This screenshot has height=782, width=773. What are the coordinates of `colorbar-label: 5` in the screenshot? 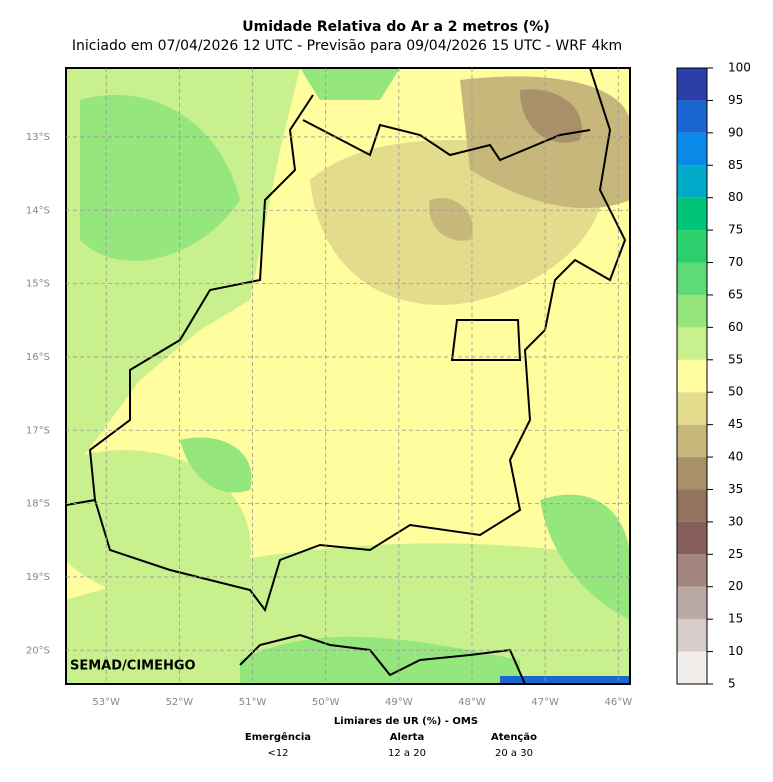 It's located at (732, 684).